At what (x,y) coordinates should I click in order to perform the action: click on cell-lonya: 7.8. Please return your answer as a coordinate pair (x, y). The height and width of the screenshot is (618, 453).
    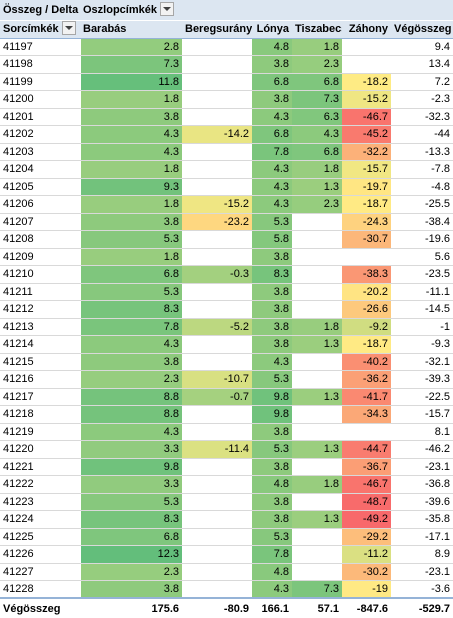
    Looking at the image, I should click on (272, 554).